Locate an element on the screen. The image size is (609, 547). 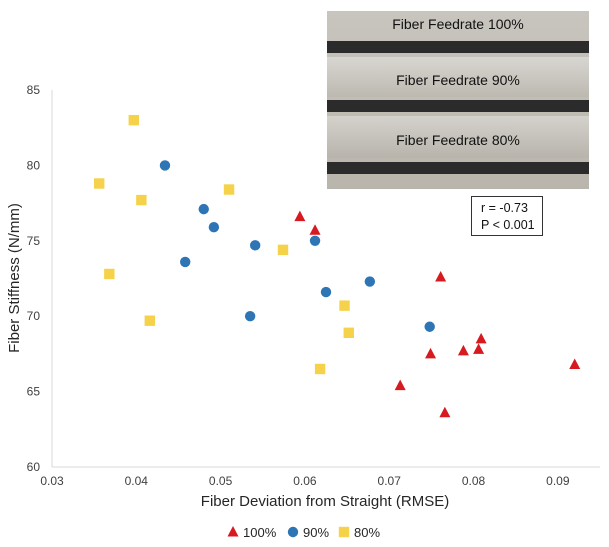
y-tick-label: 60 is located at coordinates (34, 467).